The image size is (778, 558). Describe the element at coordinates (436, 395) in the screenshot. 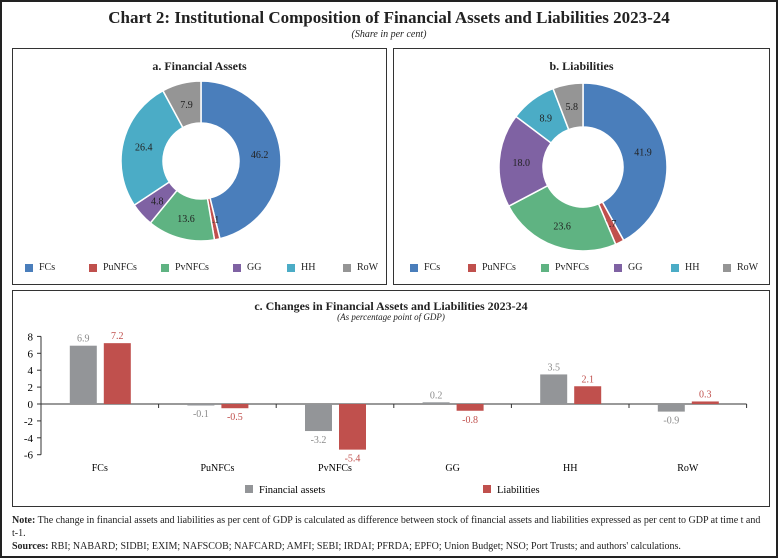

I see `bar-value-label: 0.2` at that location.